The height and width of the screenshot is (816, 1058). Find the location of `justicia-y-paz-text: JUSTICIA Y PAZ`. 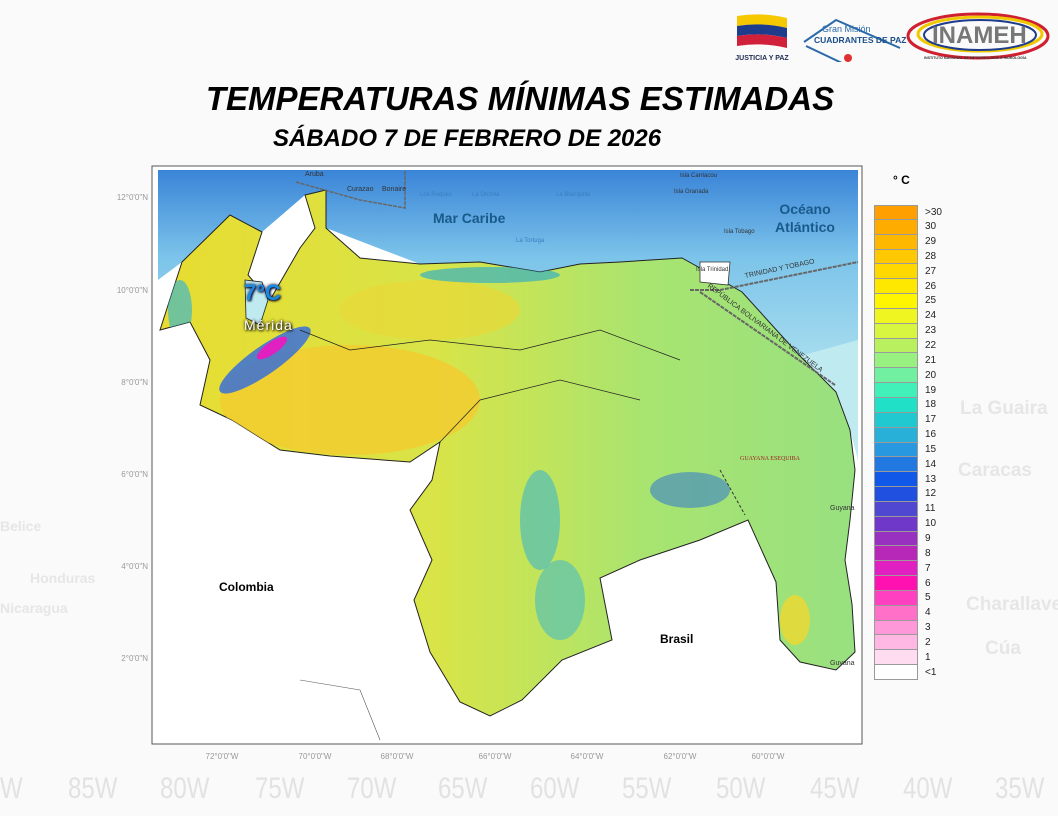

justicia-y-paz-text: JUSTICIA Y PAZ is located at coordinates (762, 58).